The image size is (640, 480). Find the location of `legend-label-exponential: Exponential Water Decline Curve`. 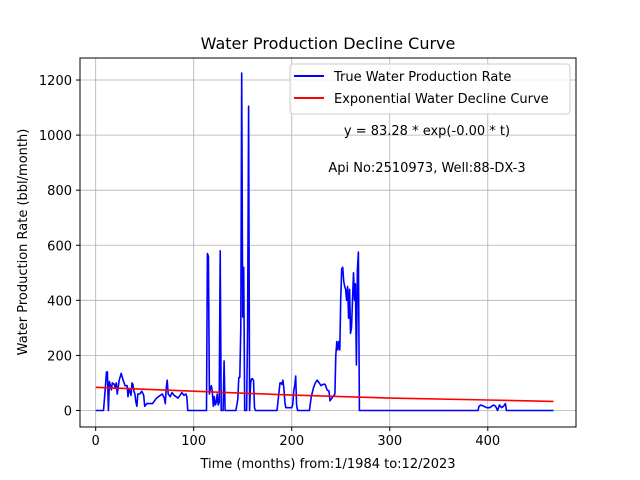

legend-label-exponential: Exponential Water Decline Curve is located at coordinates (441, 99).